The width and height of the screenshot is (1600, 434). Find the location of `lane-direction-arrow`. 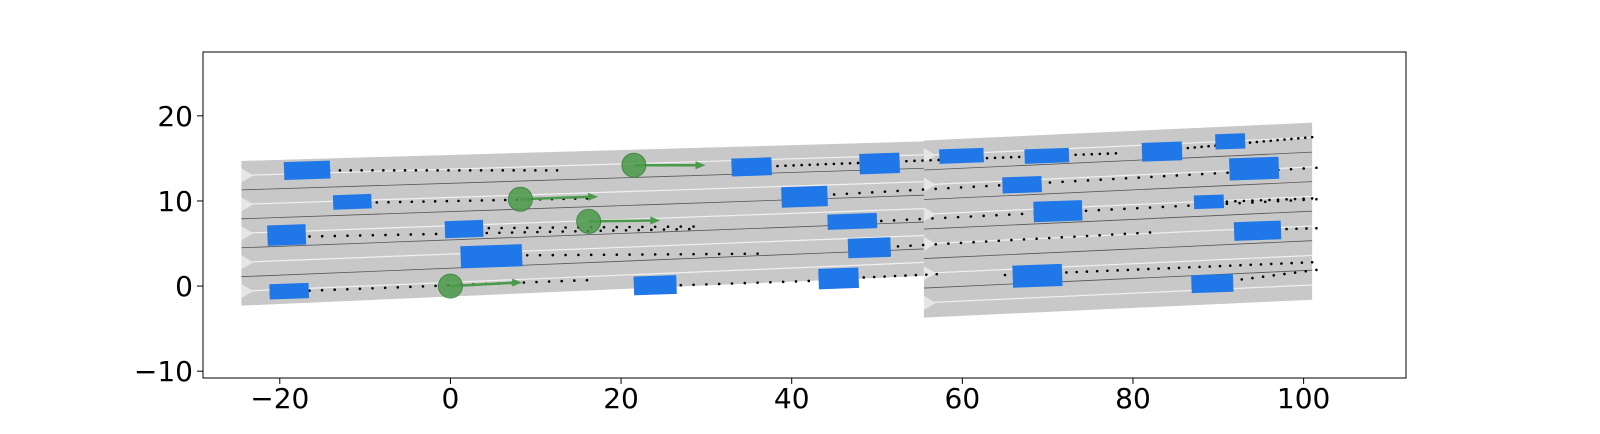

lane-direction-arrow is located at coordinates (929, 214).